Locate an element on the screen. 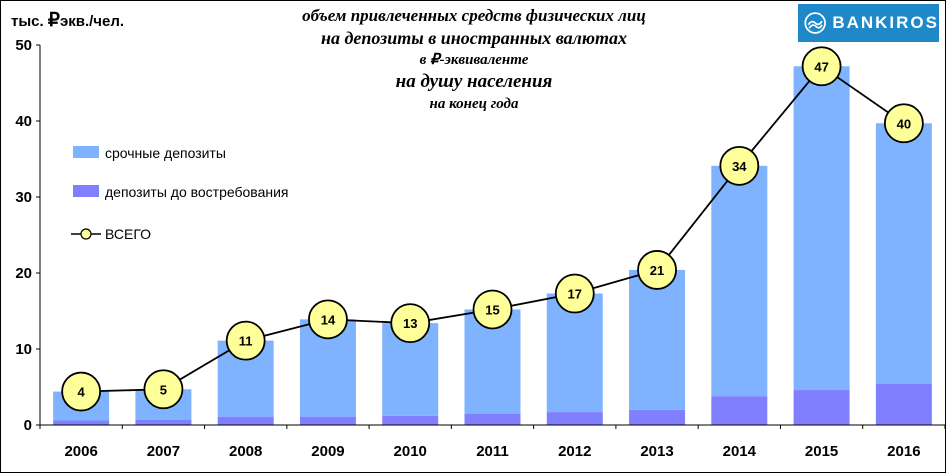 This screenshot has height=473, width=946. total-data-label: 14 is located at coordinates (328, 319).